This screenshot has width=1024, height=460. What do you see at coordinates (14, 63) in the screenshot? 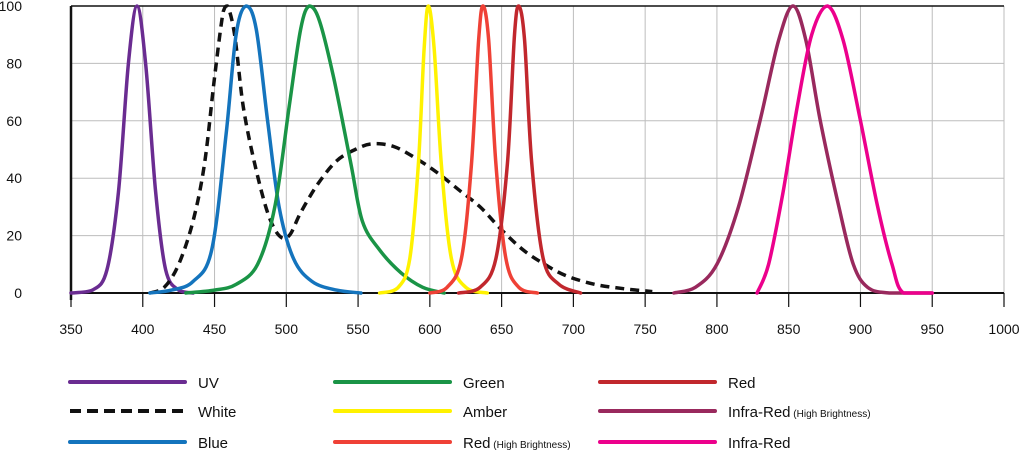
I see `y-tick-label: 80` at bounding box center [14, 63].